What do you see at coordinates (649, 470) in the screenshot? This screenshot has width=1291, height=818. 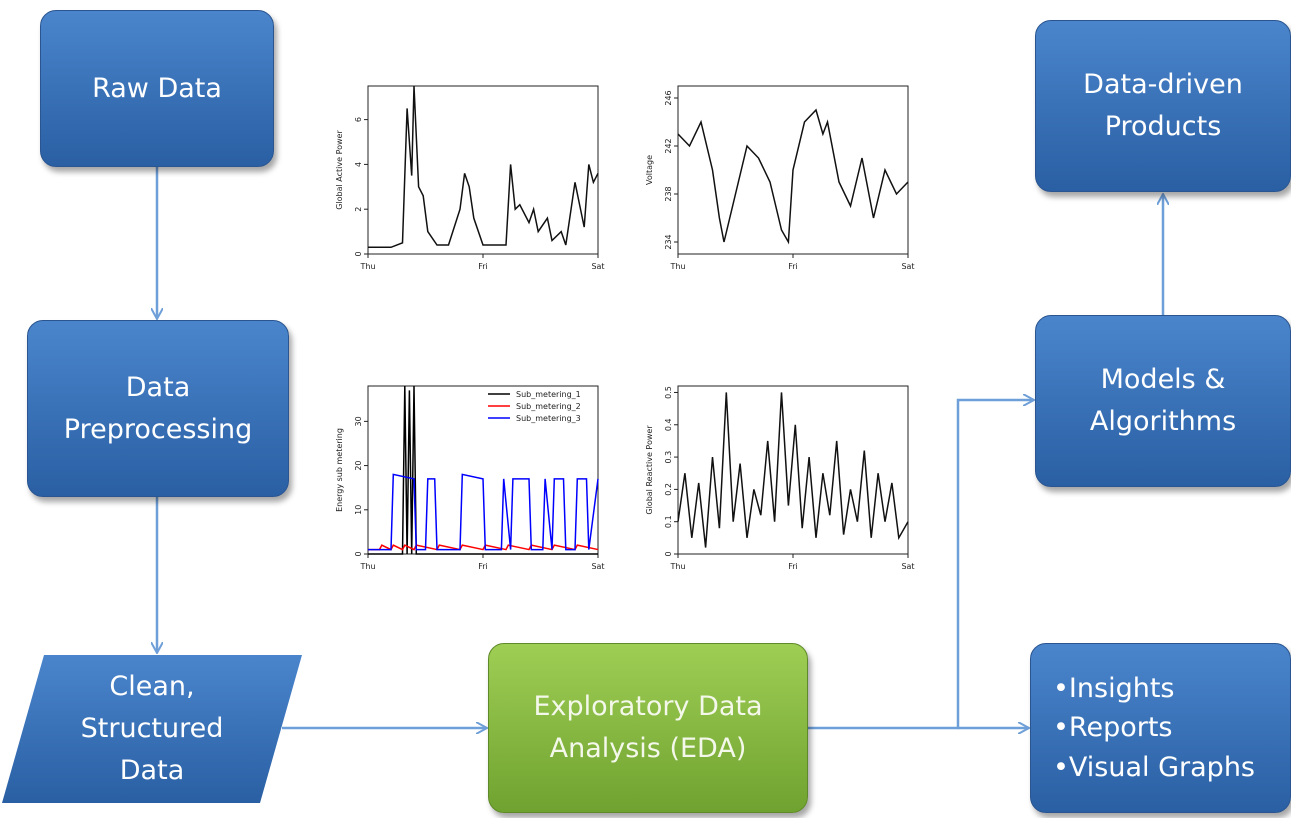 I see `y-axis-label: Global Reactive Power` at bounding box center [649, 470].